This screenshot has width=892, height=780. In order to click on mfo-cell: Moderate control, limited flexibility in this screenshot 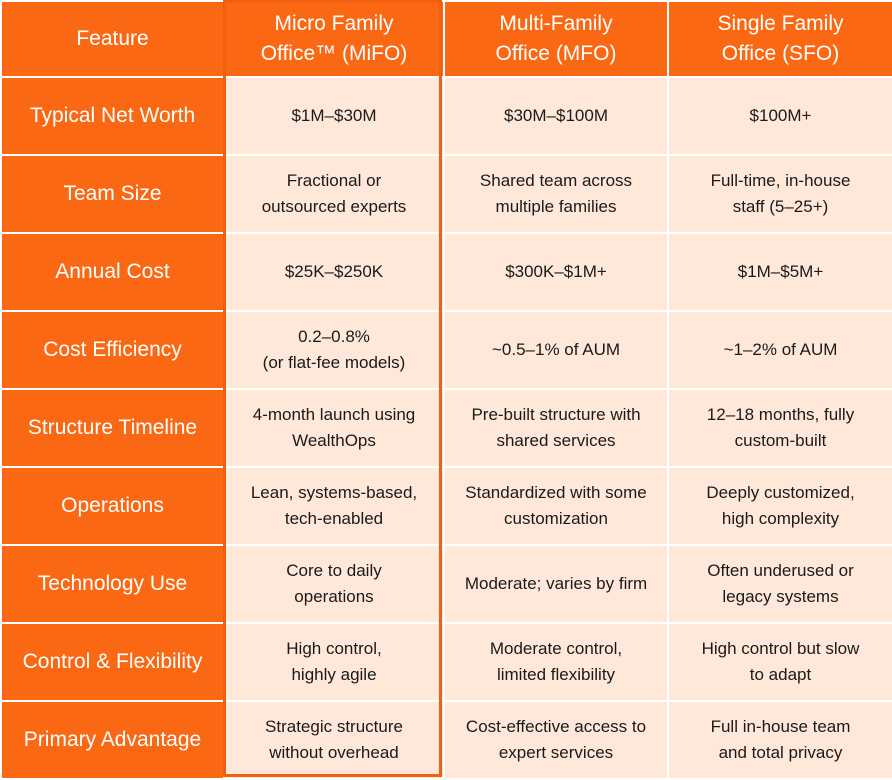, I will do `click(556, 662)`.